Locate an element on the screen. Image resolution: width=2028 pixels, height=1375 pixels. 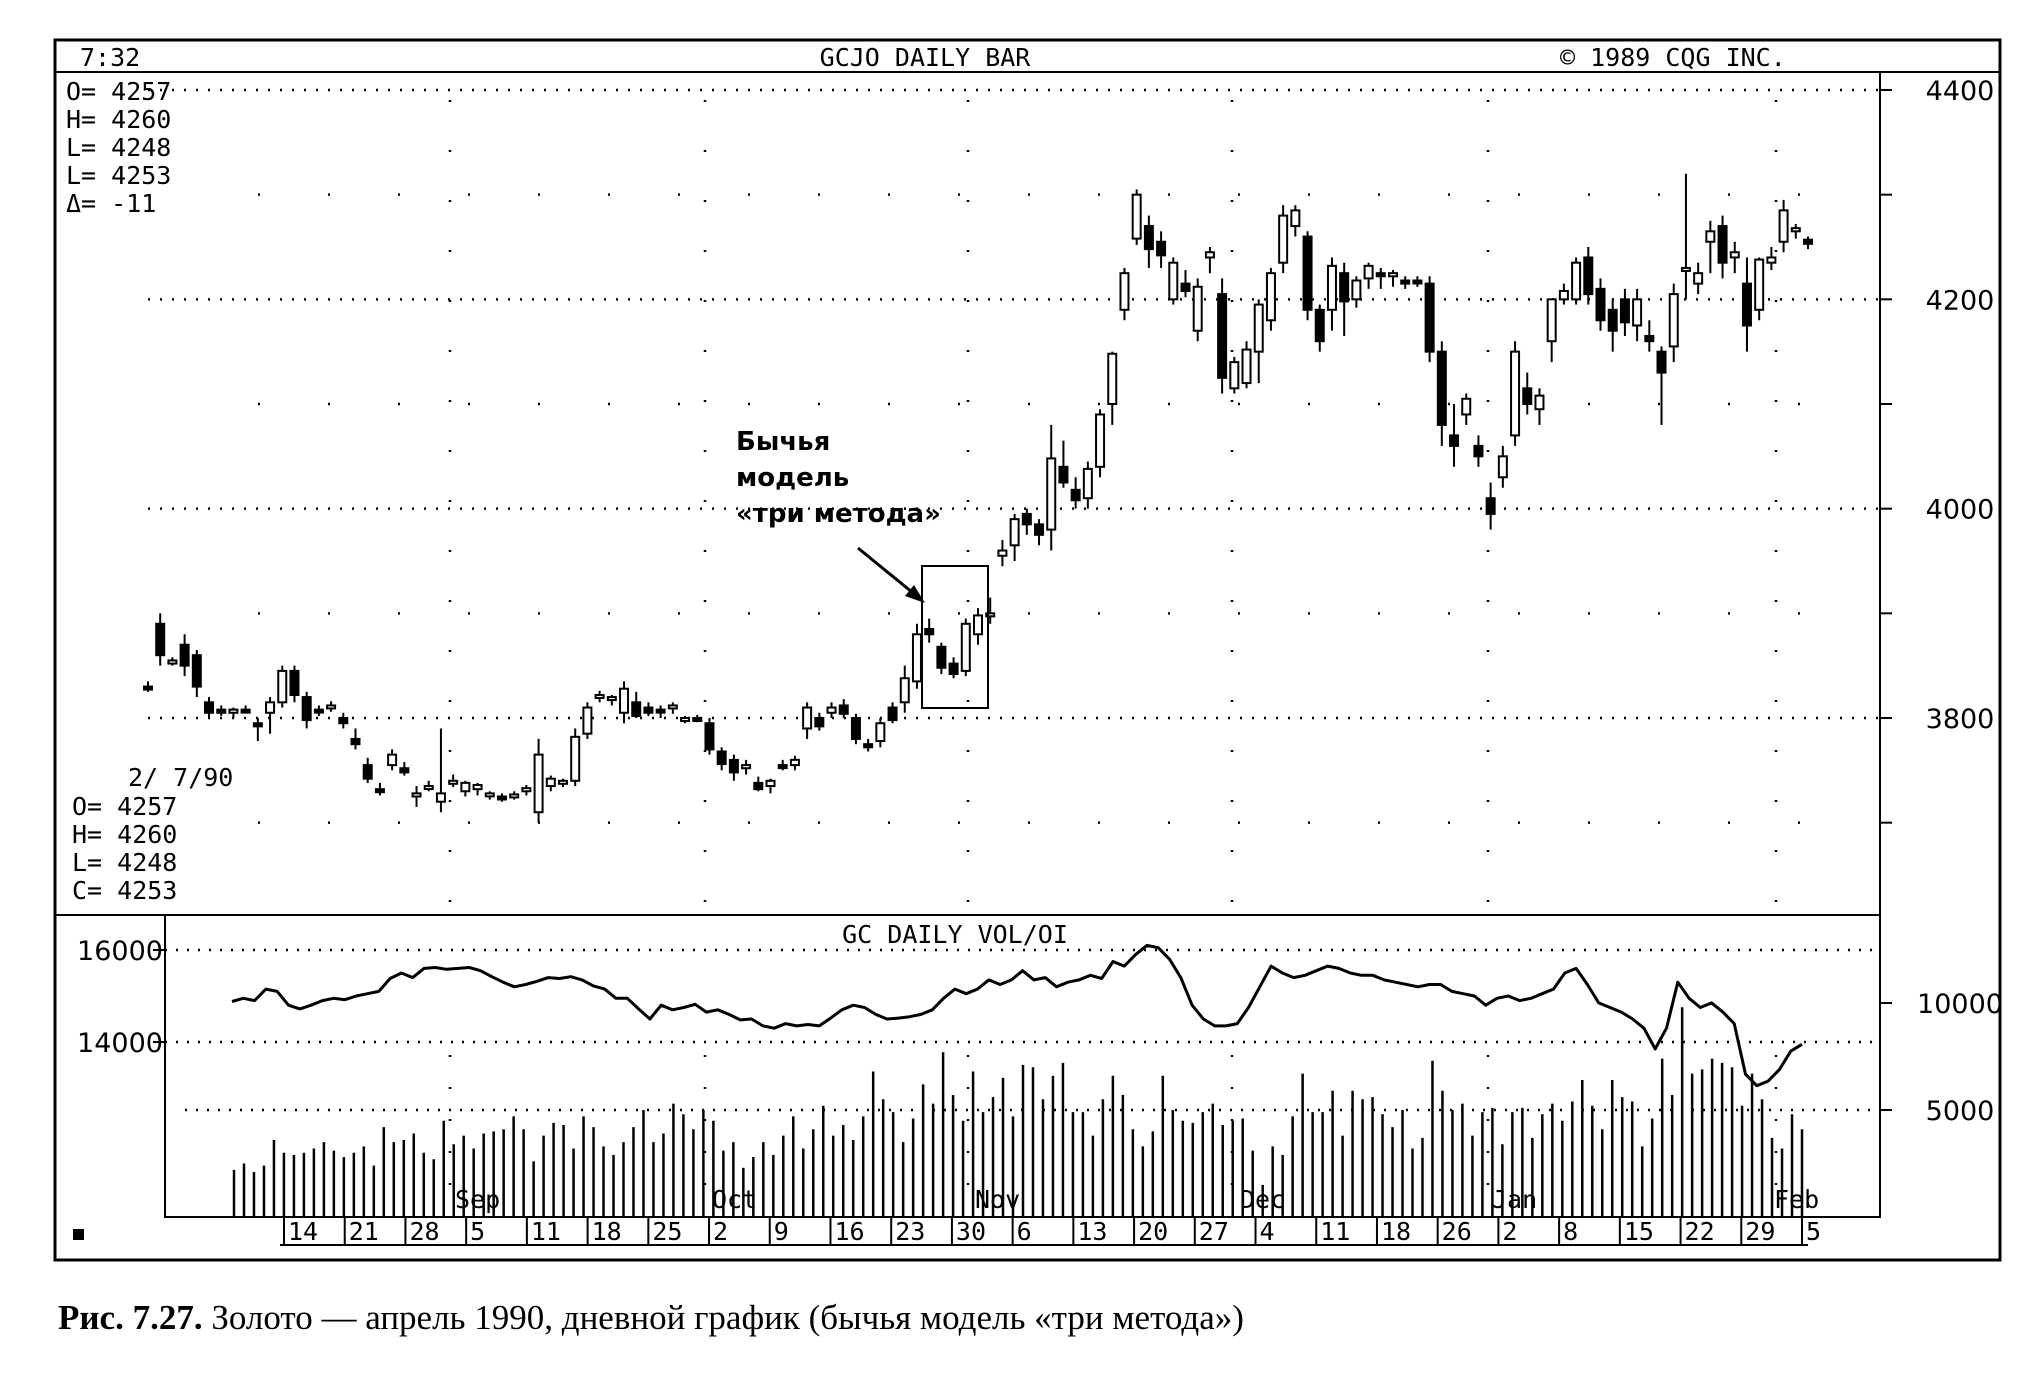
header-time: 7:32 is located at coordinates (110, 57).